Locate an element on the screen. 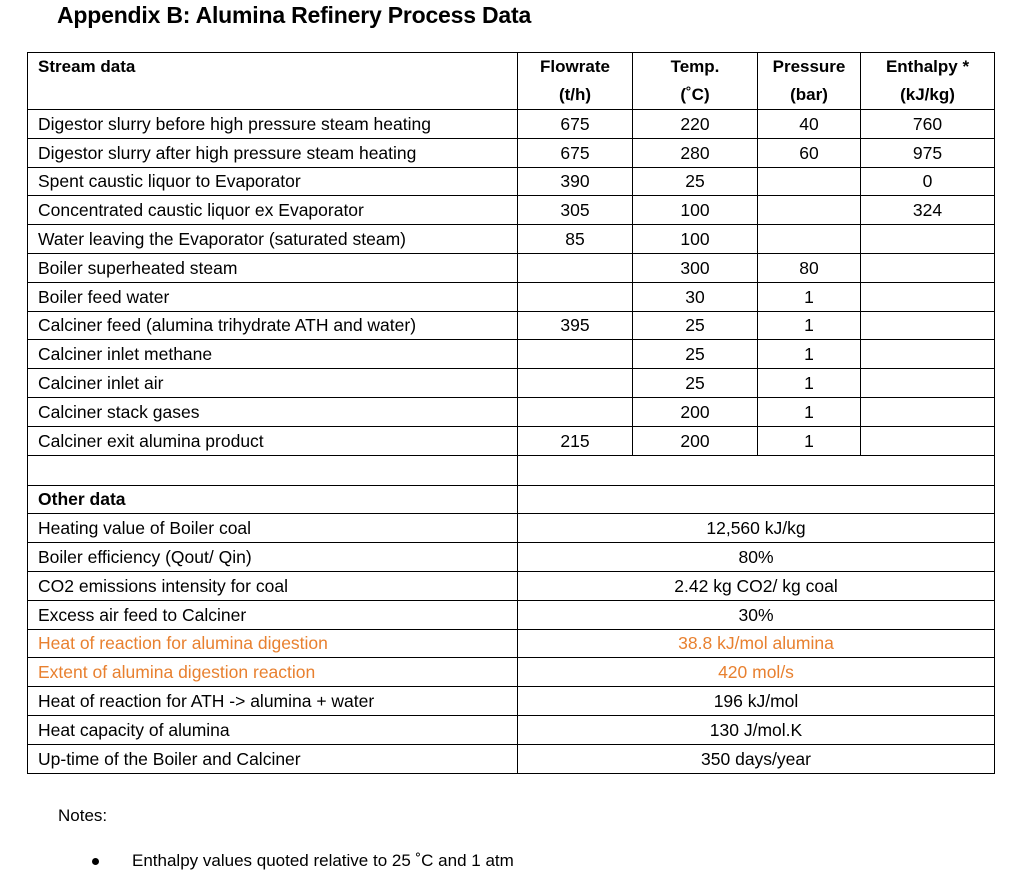 The image size is (1024, 875). stream-name: Boiler superheated steam is located at coordinates (272, 267).